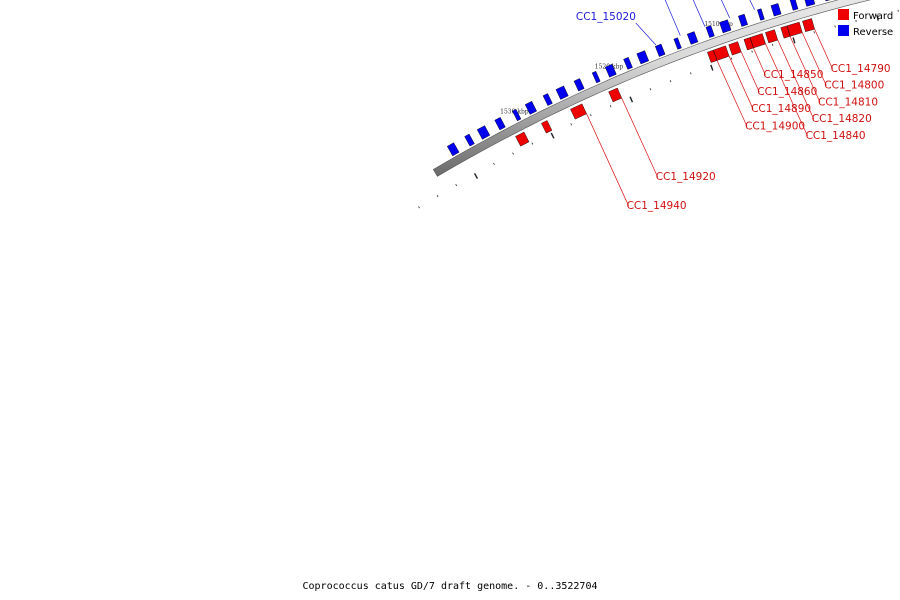  What do you see at coordinates (861, 69) in the screenshot?
I see `forward-gene-label: CC1_14790` at bounding box center [861, 69].